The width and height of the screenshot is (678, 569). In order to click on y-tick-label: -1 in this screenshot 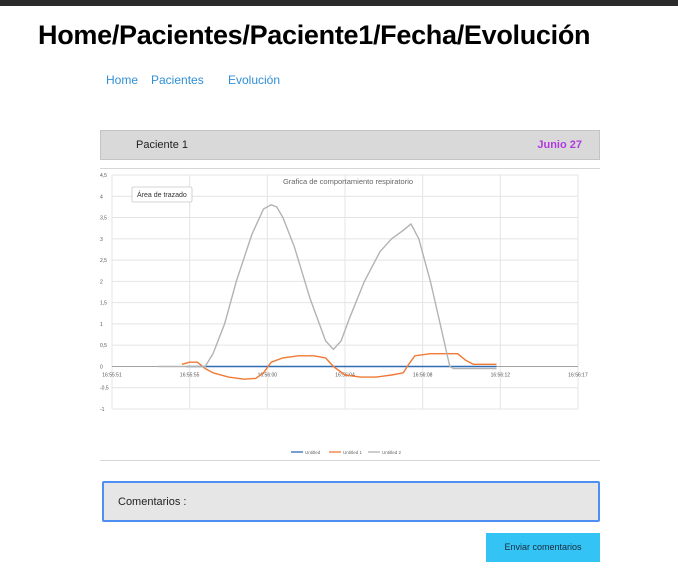, I will do `click(102, 410)`.